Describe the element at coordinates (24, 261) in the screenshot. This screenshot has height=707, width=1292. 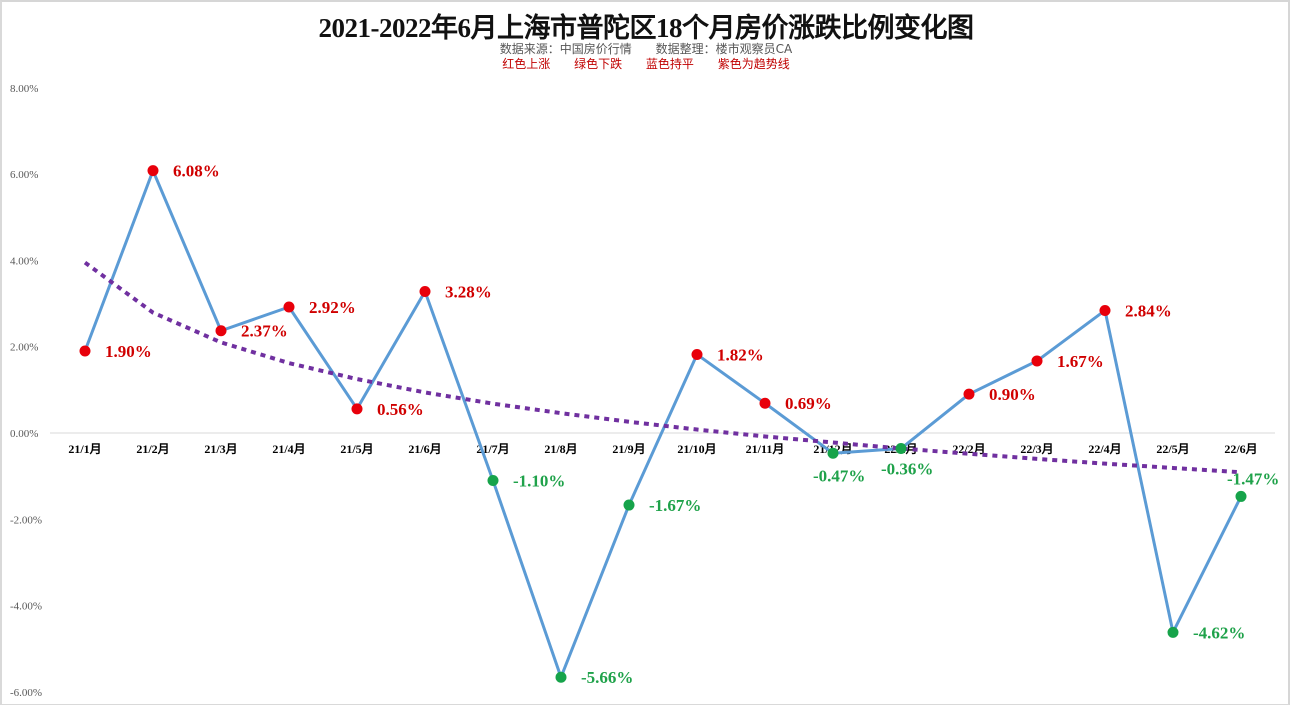
I see `y-tick-label: 4.00%` at that location.